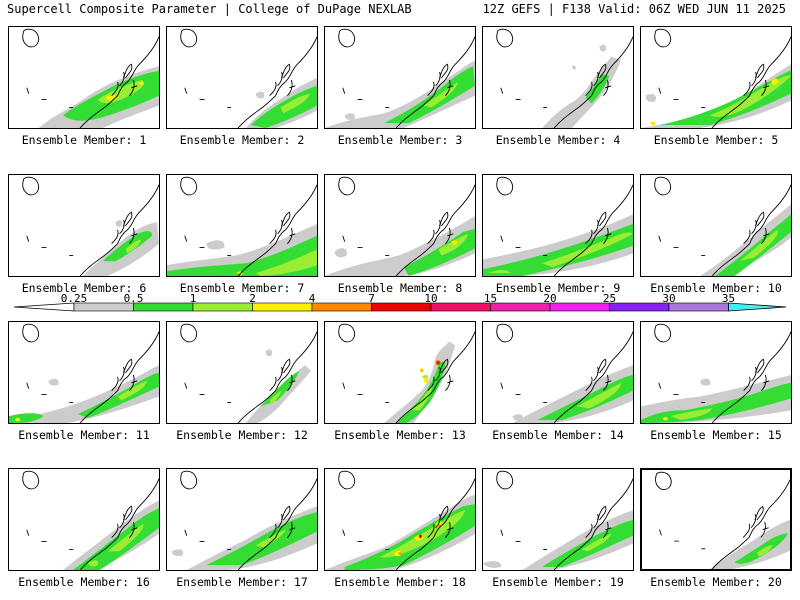 The width and height of the screenshot is (800, 600). I want to click on legend-tick-label: 2, so click(252, 298).